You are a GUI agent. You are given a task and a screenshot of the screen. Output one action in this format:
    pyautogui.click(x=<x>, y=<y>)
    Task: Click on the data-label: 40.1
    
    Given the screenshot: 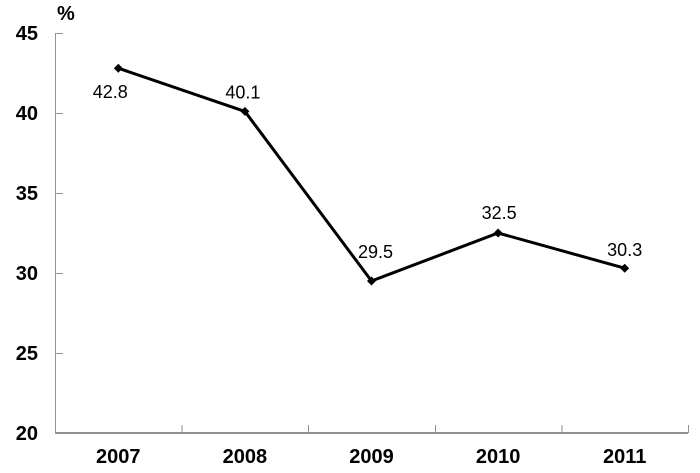 What is the action you would take?
    pyautogui.click(x=242, y=92)
    